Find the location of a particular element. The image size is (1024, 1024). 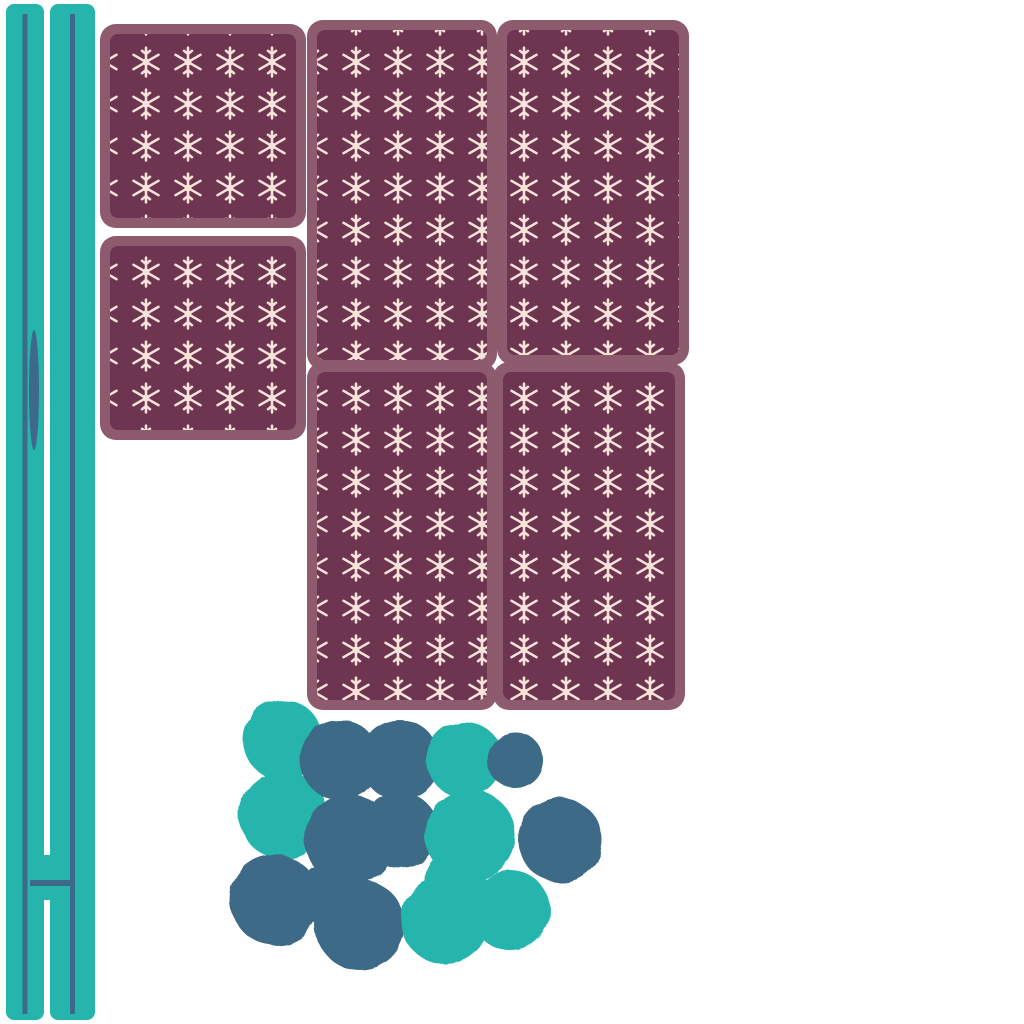

color-blobs is located at coordinates (416, 835).